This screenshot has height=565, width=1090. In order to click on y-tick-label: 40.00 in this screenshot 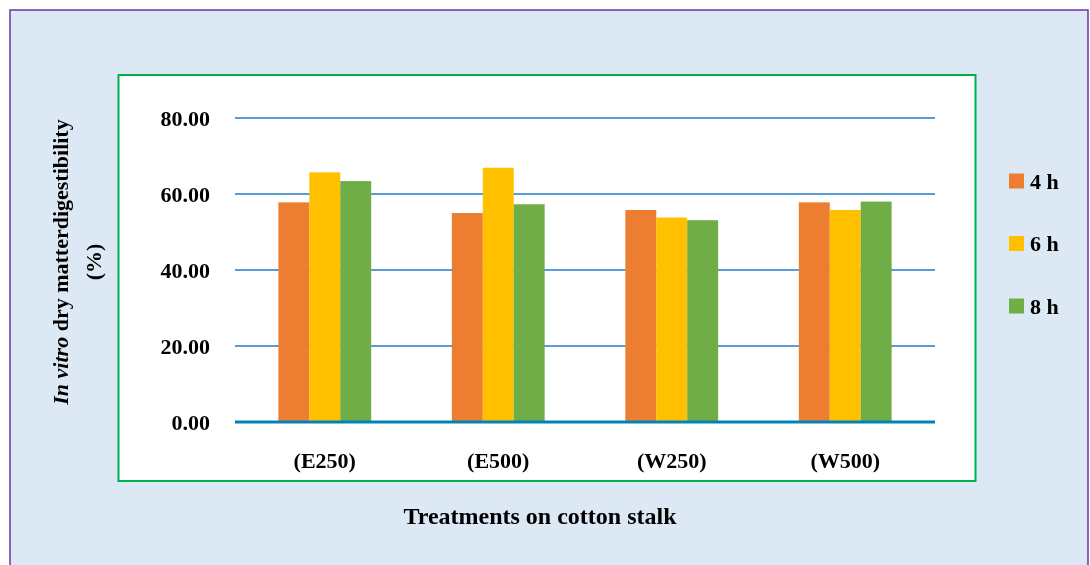, I will do `click(185, 270)`.